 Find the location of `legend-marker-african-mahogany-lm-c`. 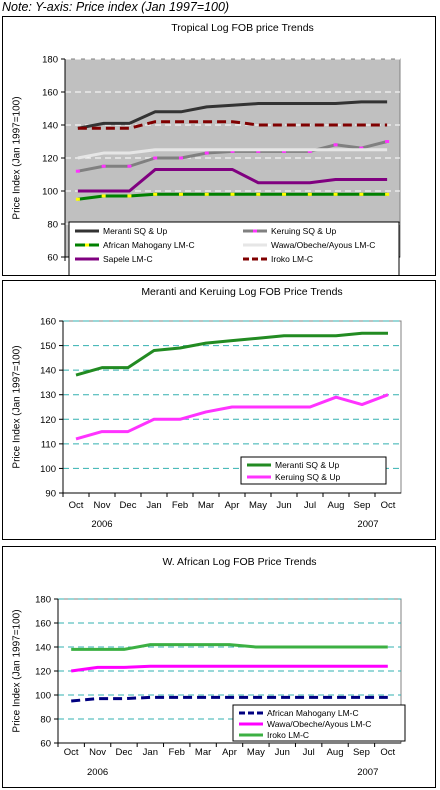

legend-marker-african-mahogany-lm-c is located at coordinates (87, 245).